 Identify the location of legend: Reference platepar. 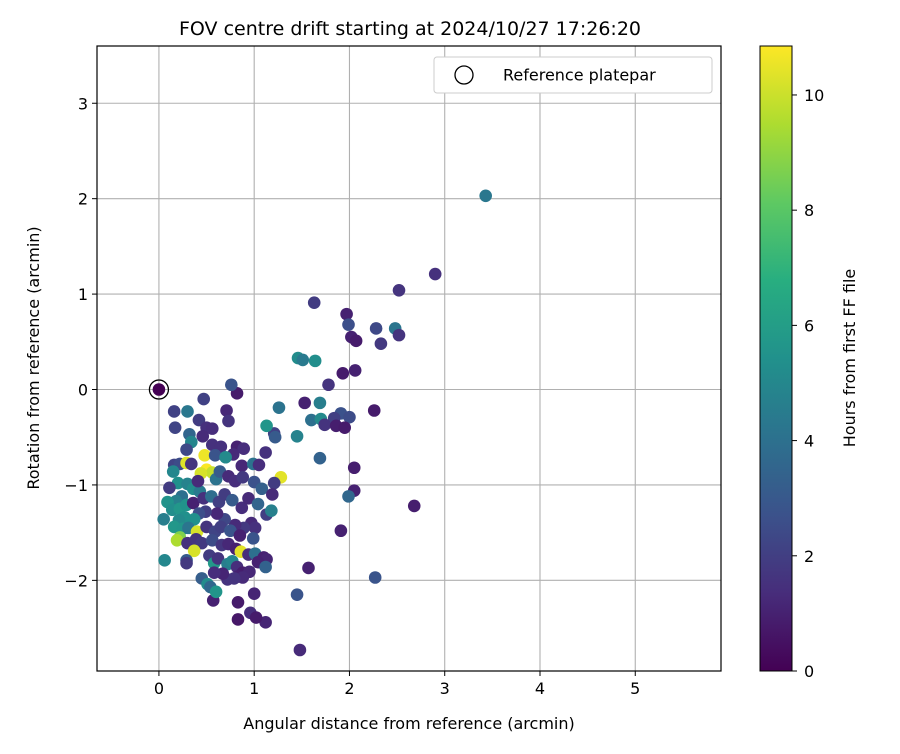
(573, 75).